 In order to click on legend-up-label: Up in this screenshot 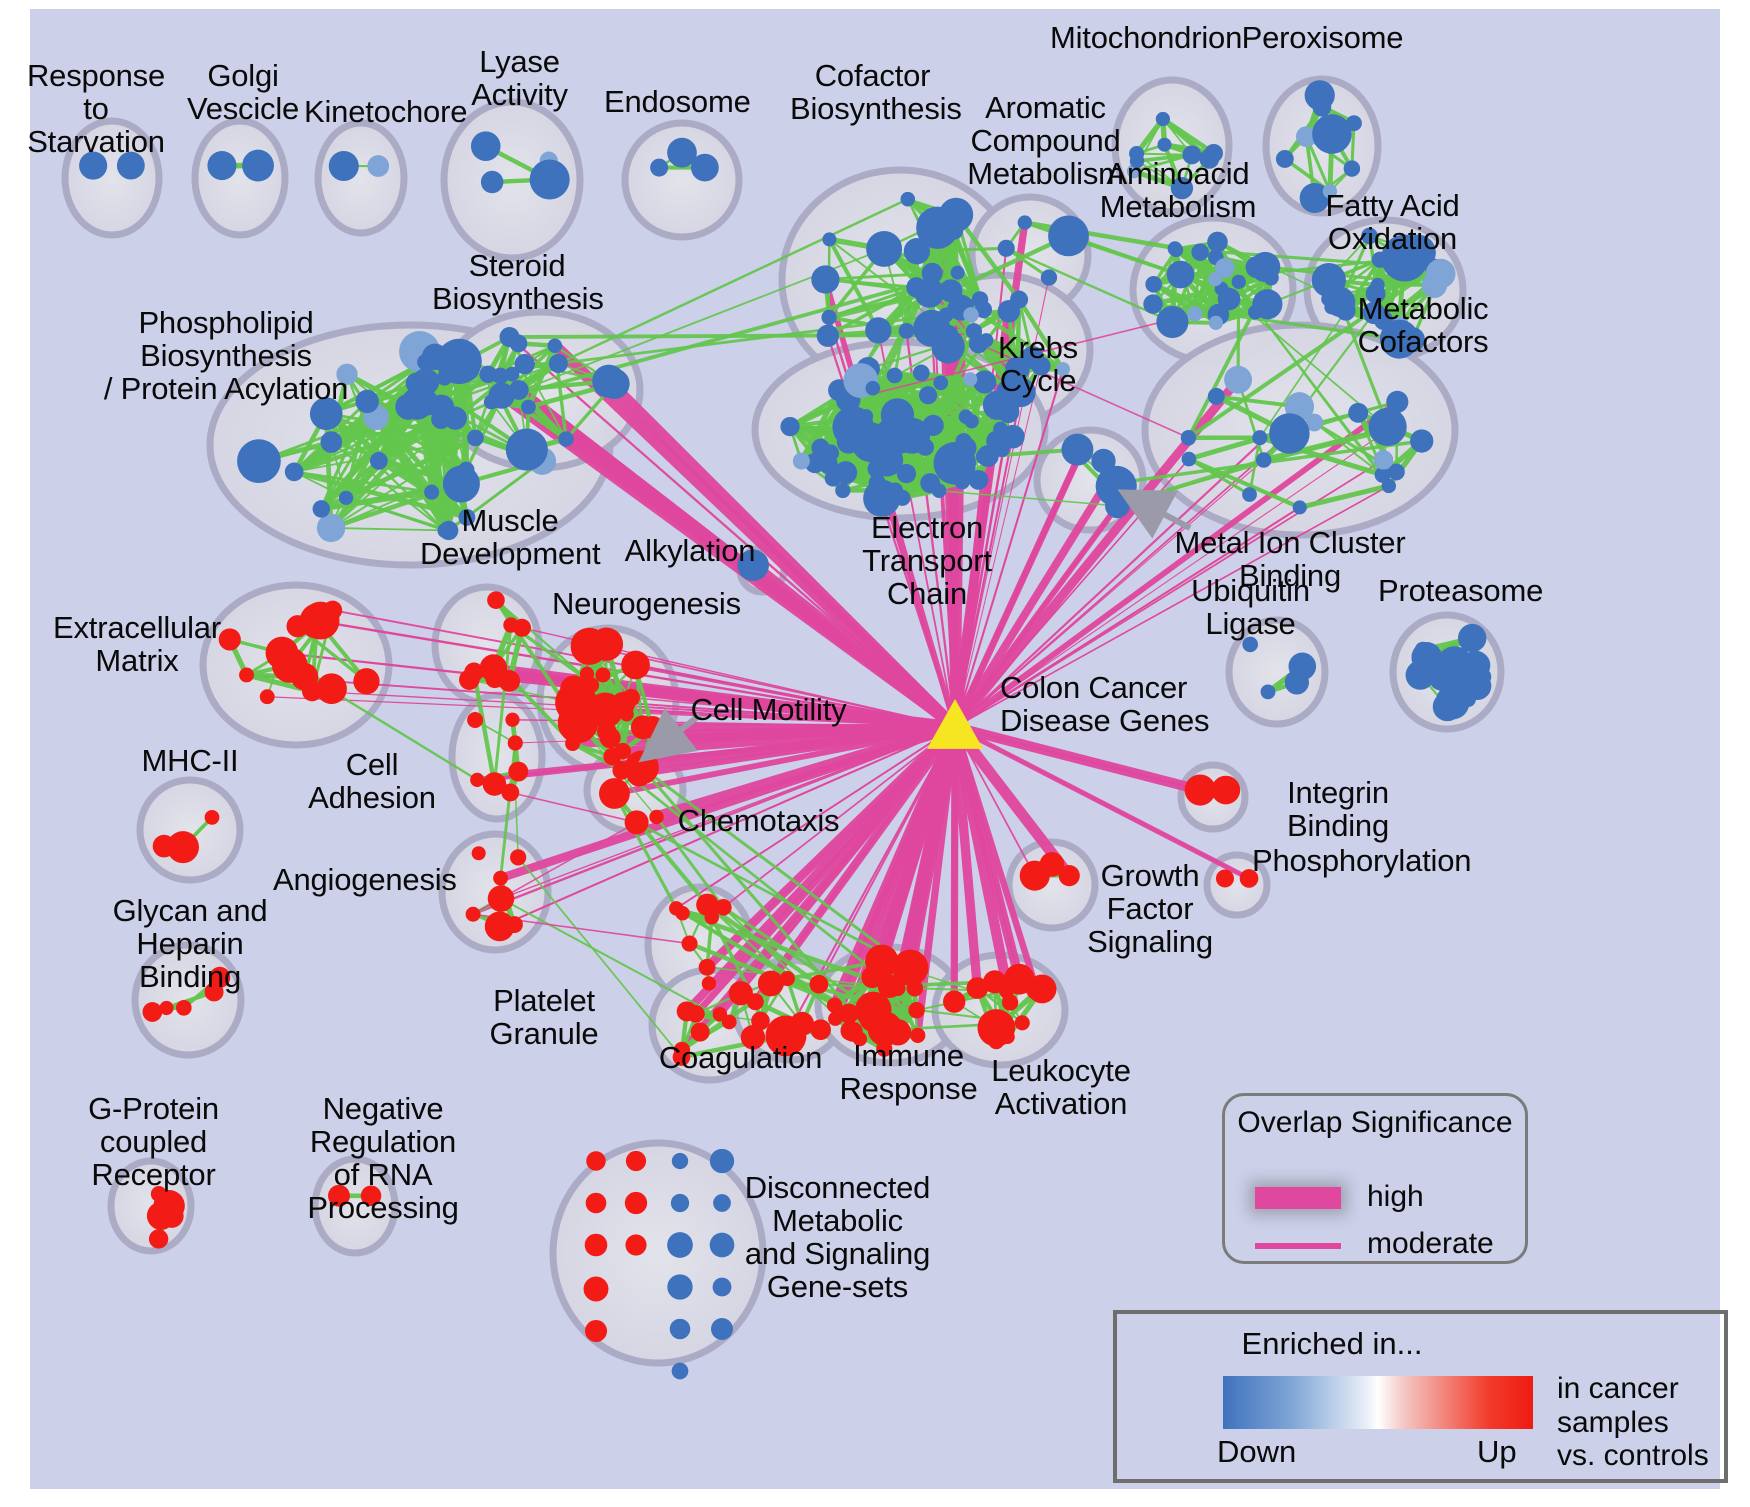, I will do `click(1497, 1451)`.